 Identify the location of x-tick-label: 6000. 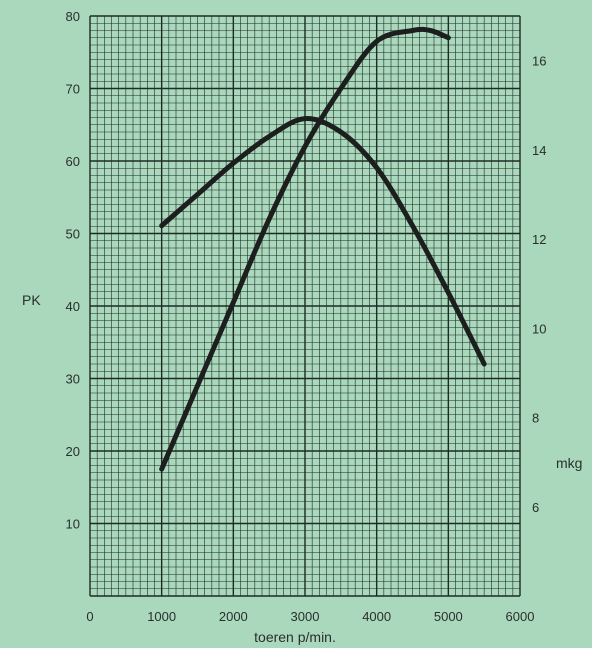
(520, 616).